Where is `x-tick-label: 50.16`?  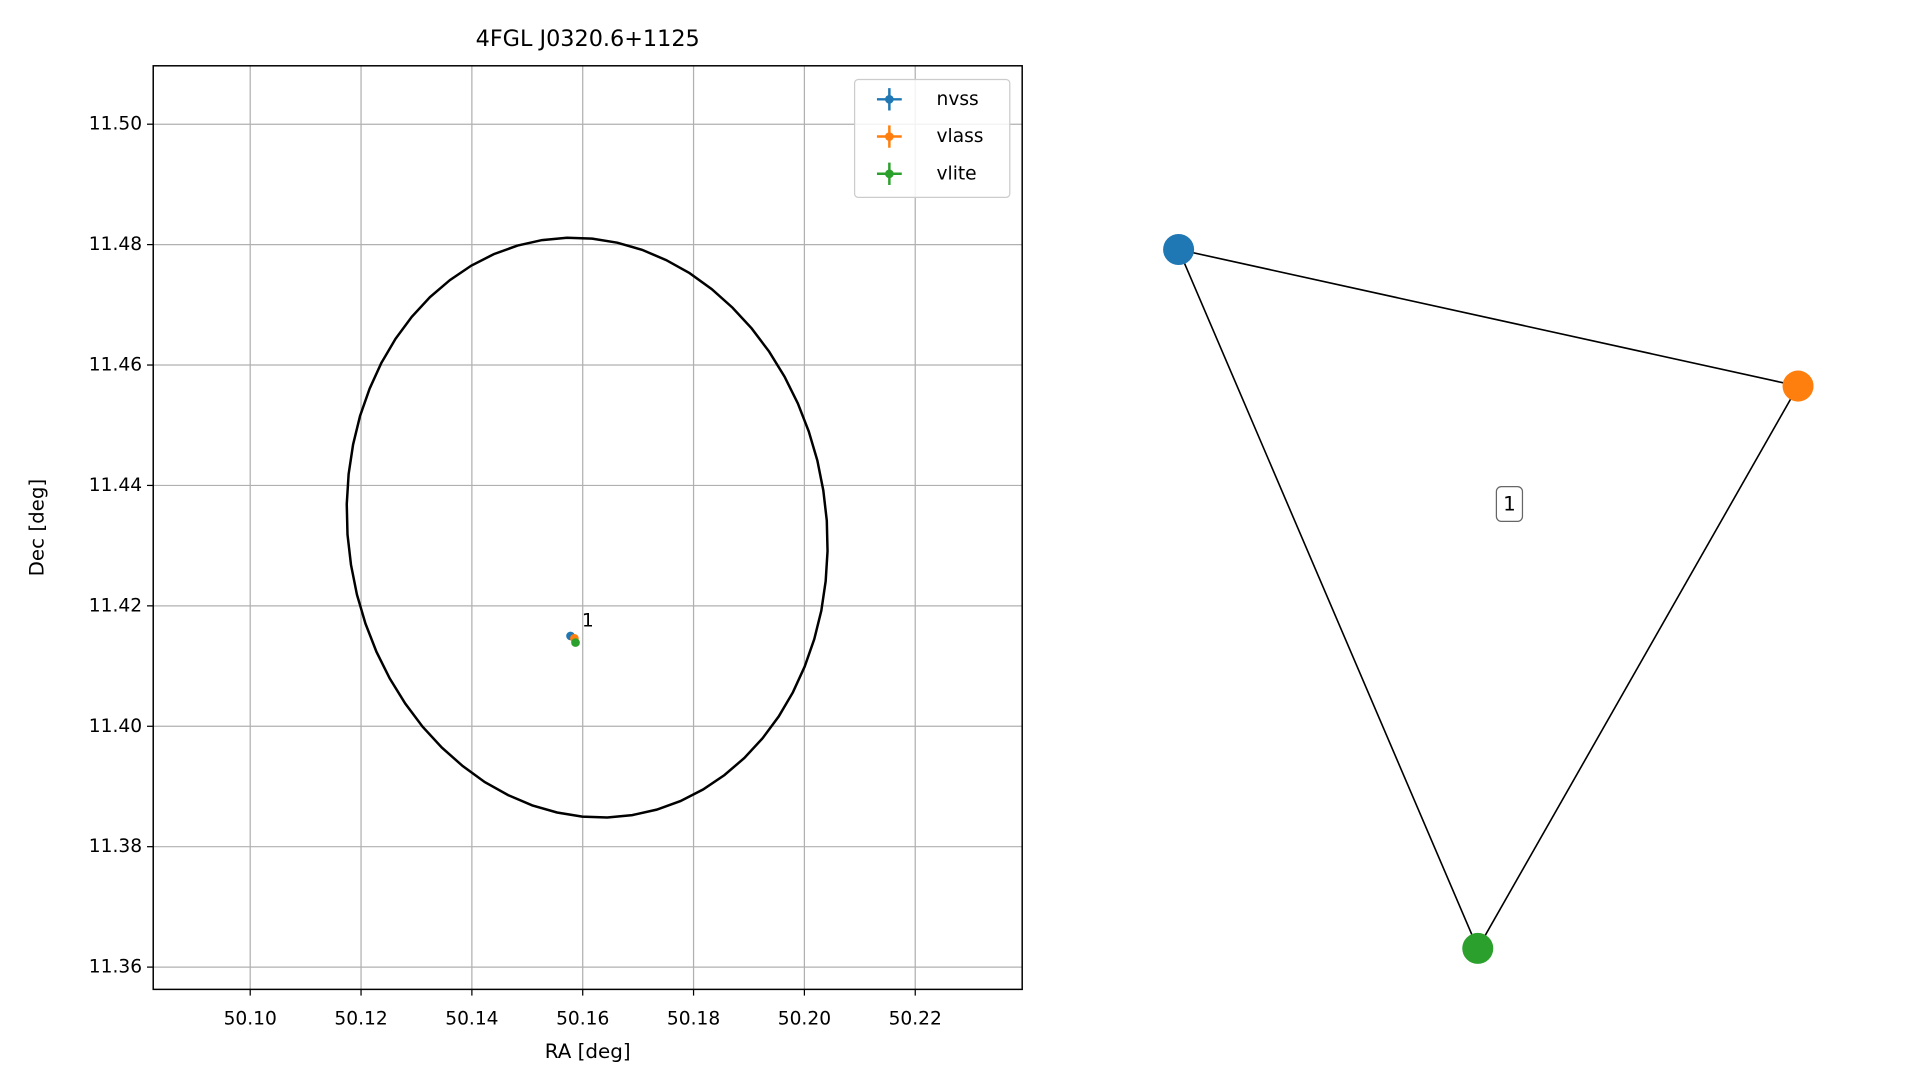
x-tick-label: 50.16 is located at coordinates (582, 1019).